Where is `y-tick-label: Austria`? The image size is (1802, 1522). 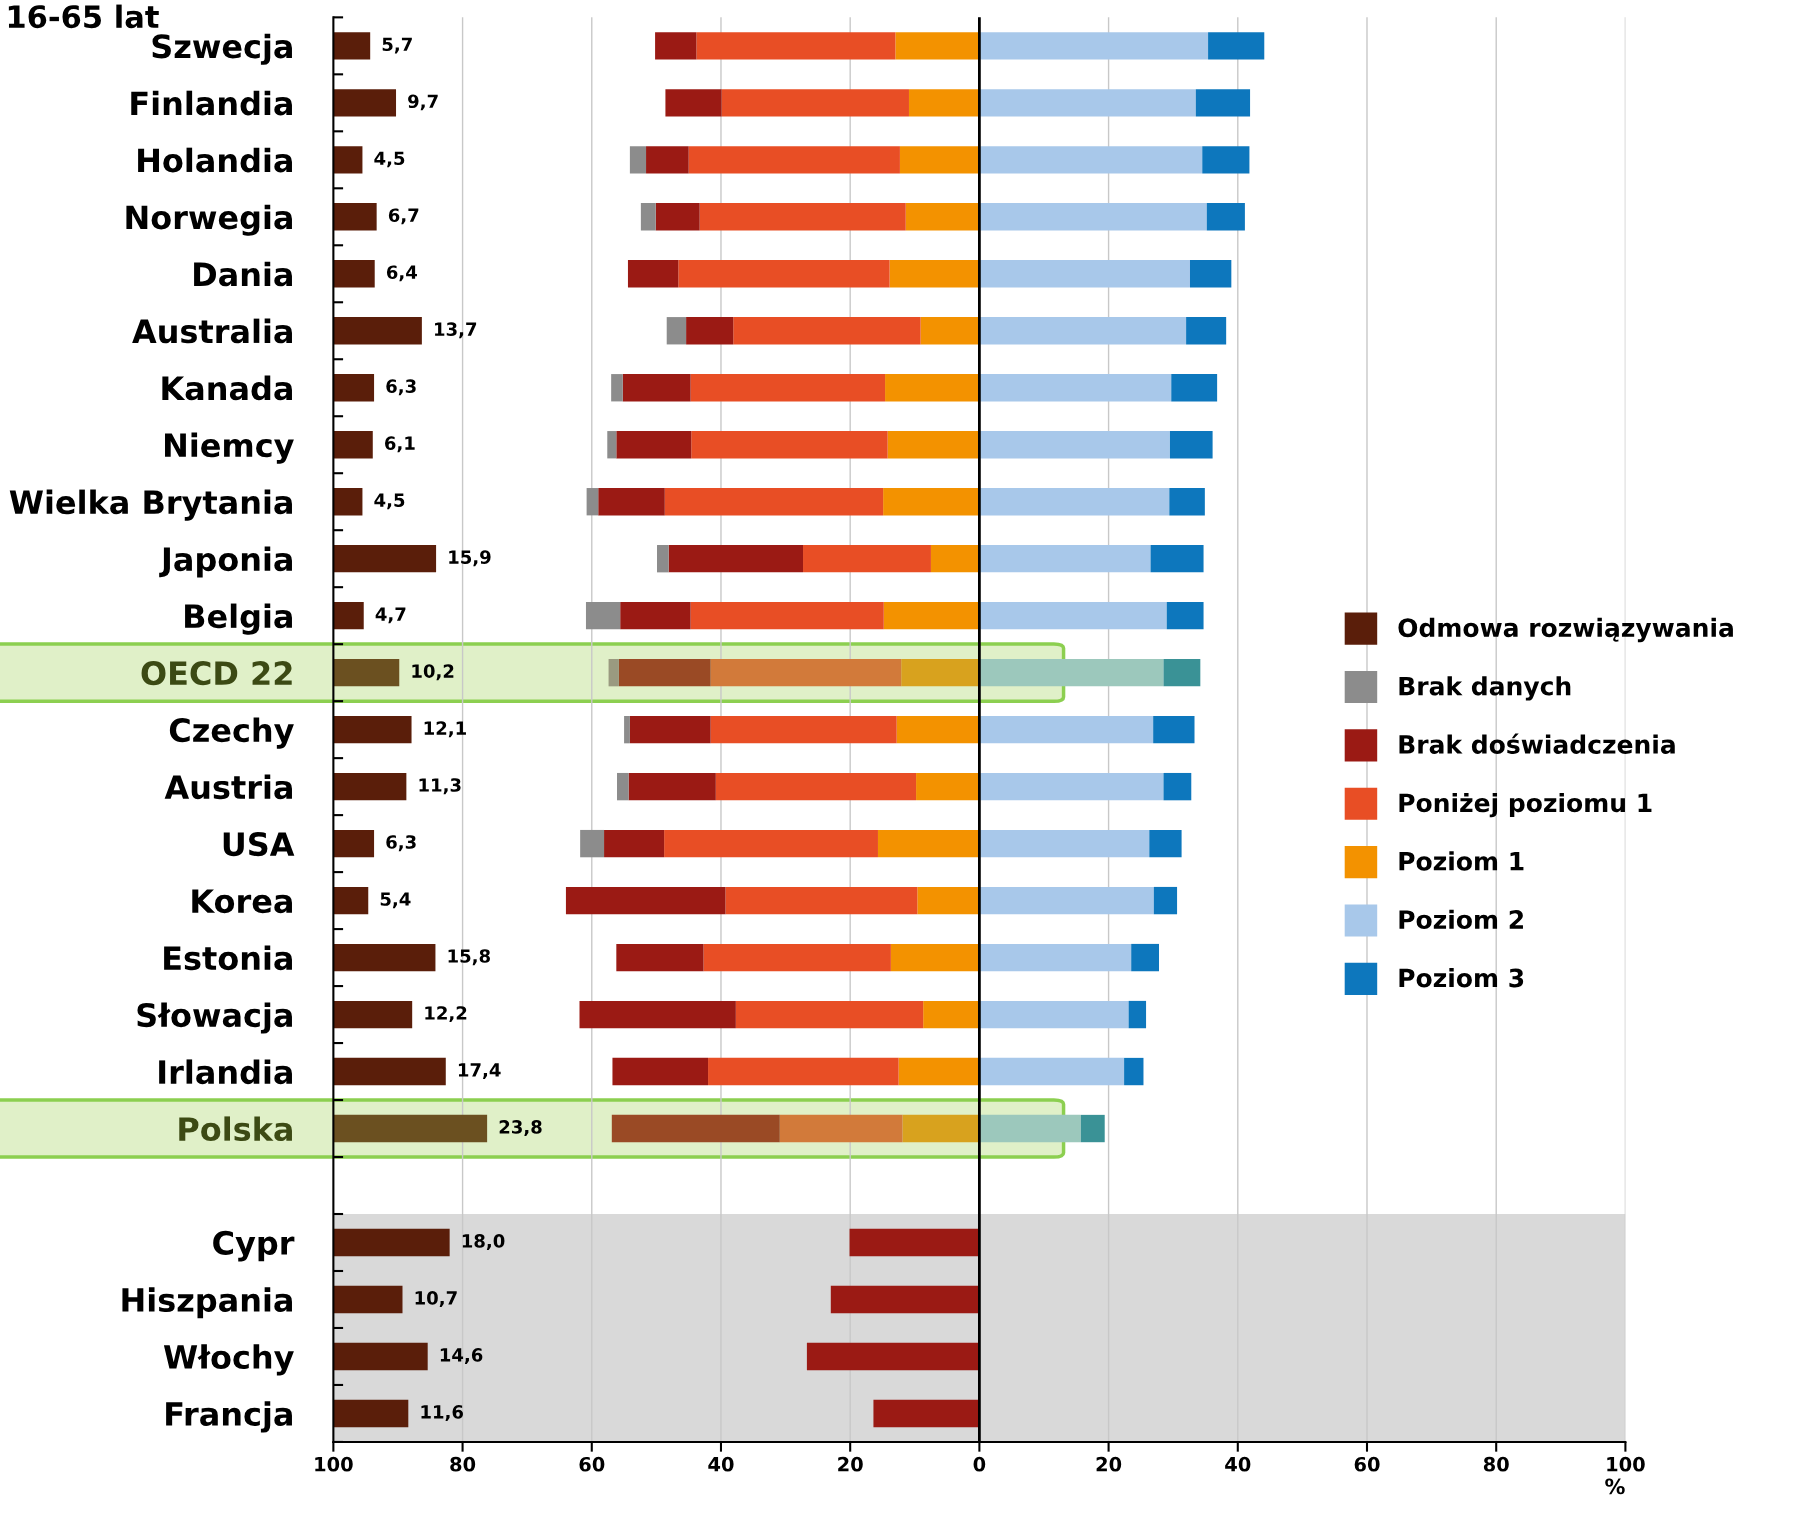 y-tick-label: Austria is located at coordinates (228, 787).